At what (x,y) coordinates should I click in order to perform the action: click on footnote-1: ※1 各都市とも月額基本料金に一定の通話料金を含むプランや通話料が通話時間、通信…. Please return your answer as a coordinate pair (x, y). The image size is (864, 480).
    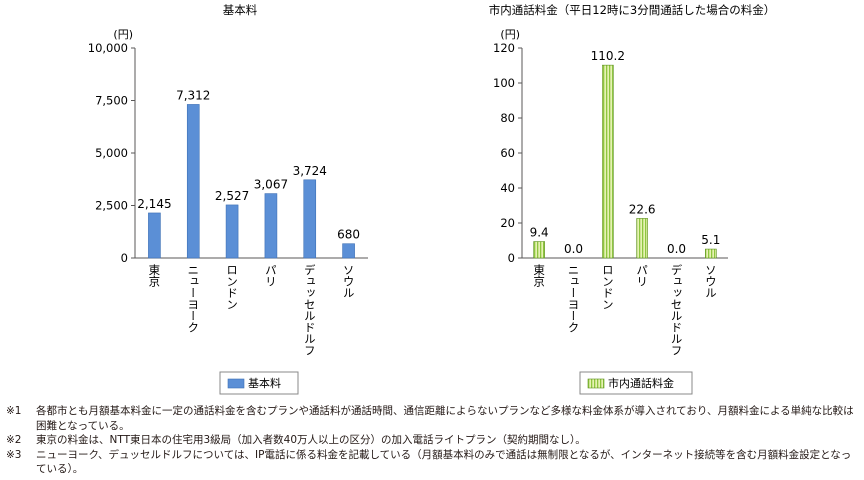
    Looking at the image, I should click on (432, 418).